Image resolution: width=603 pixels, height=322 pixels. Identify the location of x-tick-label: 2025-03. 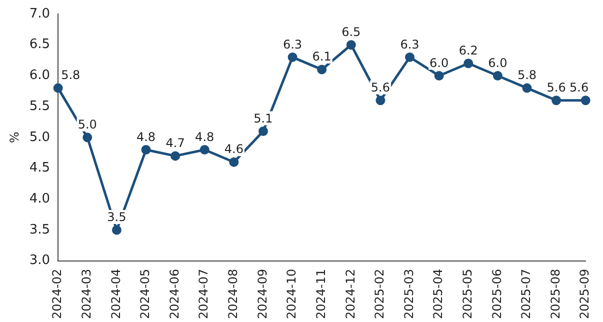
(409, 293).